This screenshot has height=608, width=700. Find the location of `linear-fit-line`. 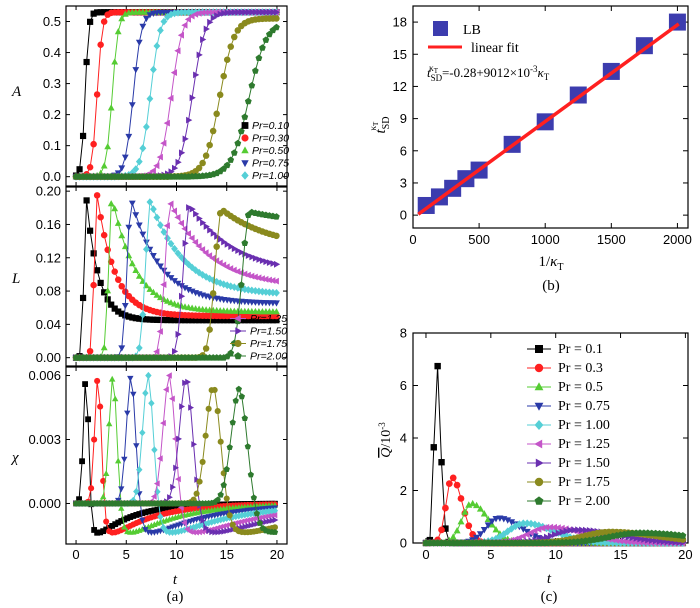

linear-fit-line is located at coordinates (548, 119).